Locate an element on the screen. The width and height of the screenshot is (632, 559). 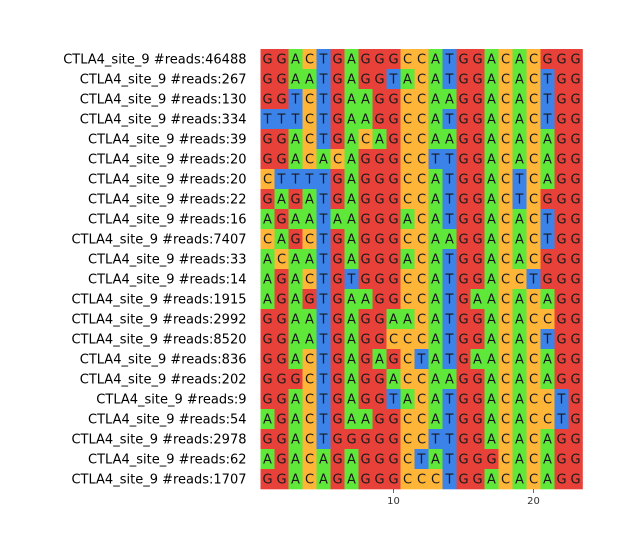
row-label: CTLA4_site_9 #reads:836 is located at coordinates (163, 360).